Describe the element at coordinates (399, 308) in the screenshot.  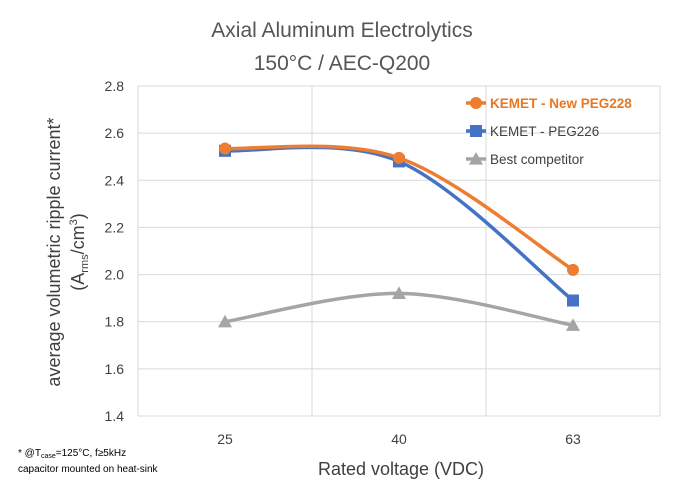
I see `series-best-competitor` at that location.